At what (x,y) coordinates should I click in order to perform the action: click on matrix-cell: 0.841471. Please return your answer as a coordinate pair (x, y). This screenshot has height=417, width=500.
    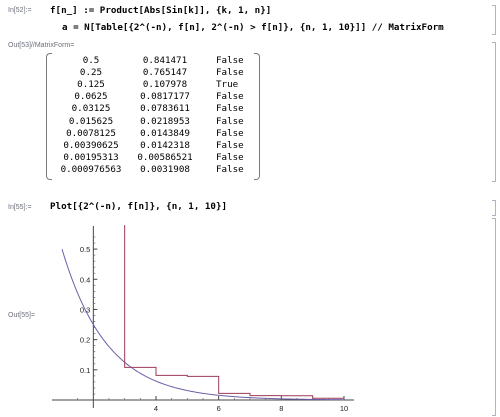
    Looking at the image, I should click on (165, 60).